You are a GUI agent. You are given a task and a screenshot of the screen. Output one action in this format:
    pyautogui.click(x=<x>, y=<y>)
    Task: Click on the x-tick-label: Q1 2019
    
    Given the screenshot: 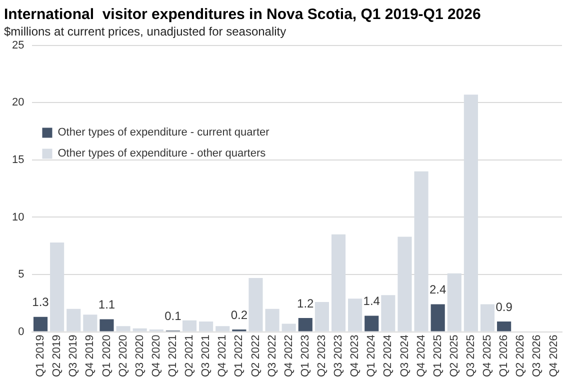 What is the action you would take?
    pyautogui.click(x=40, y=355)
    